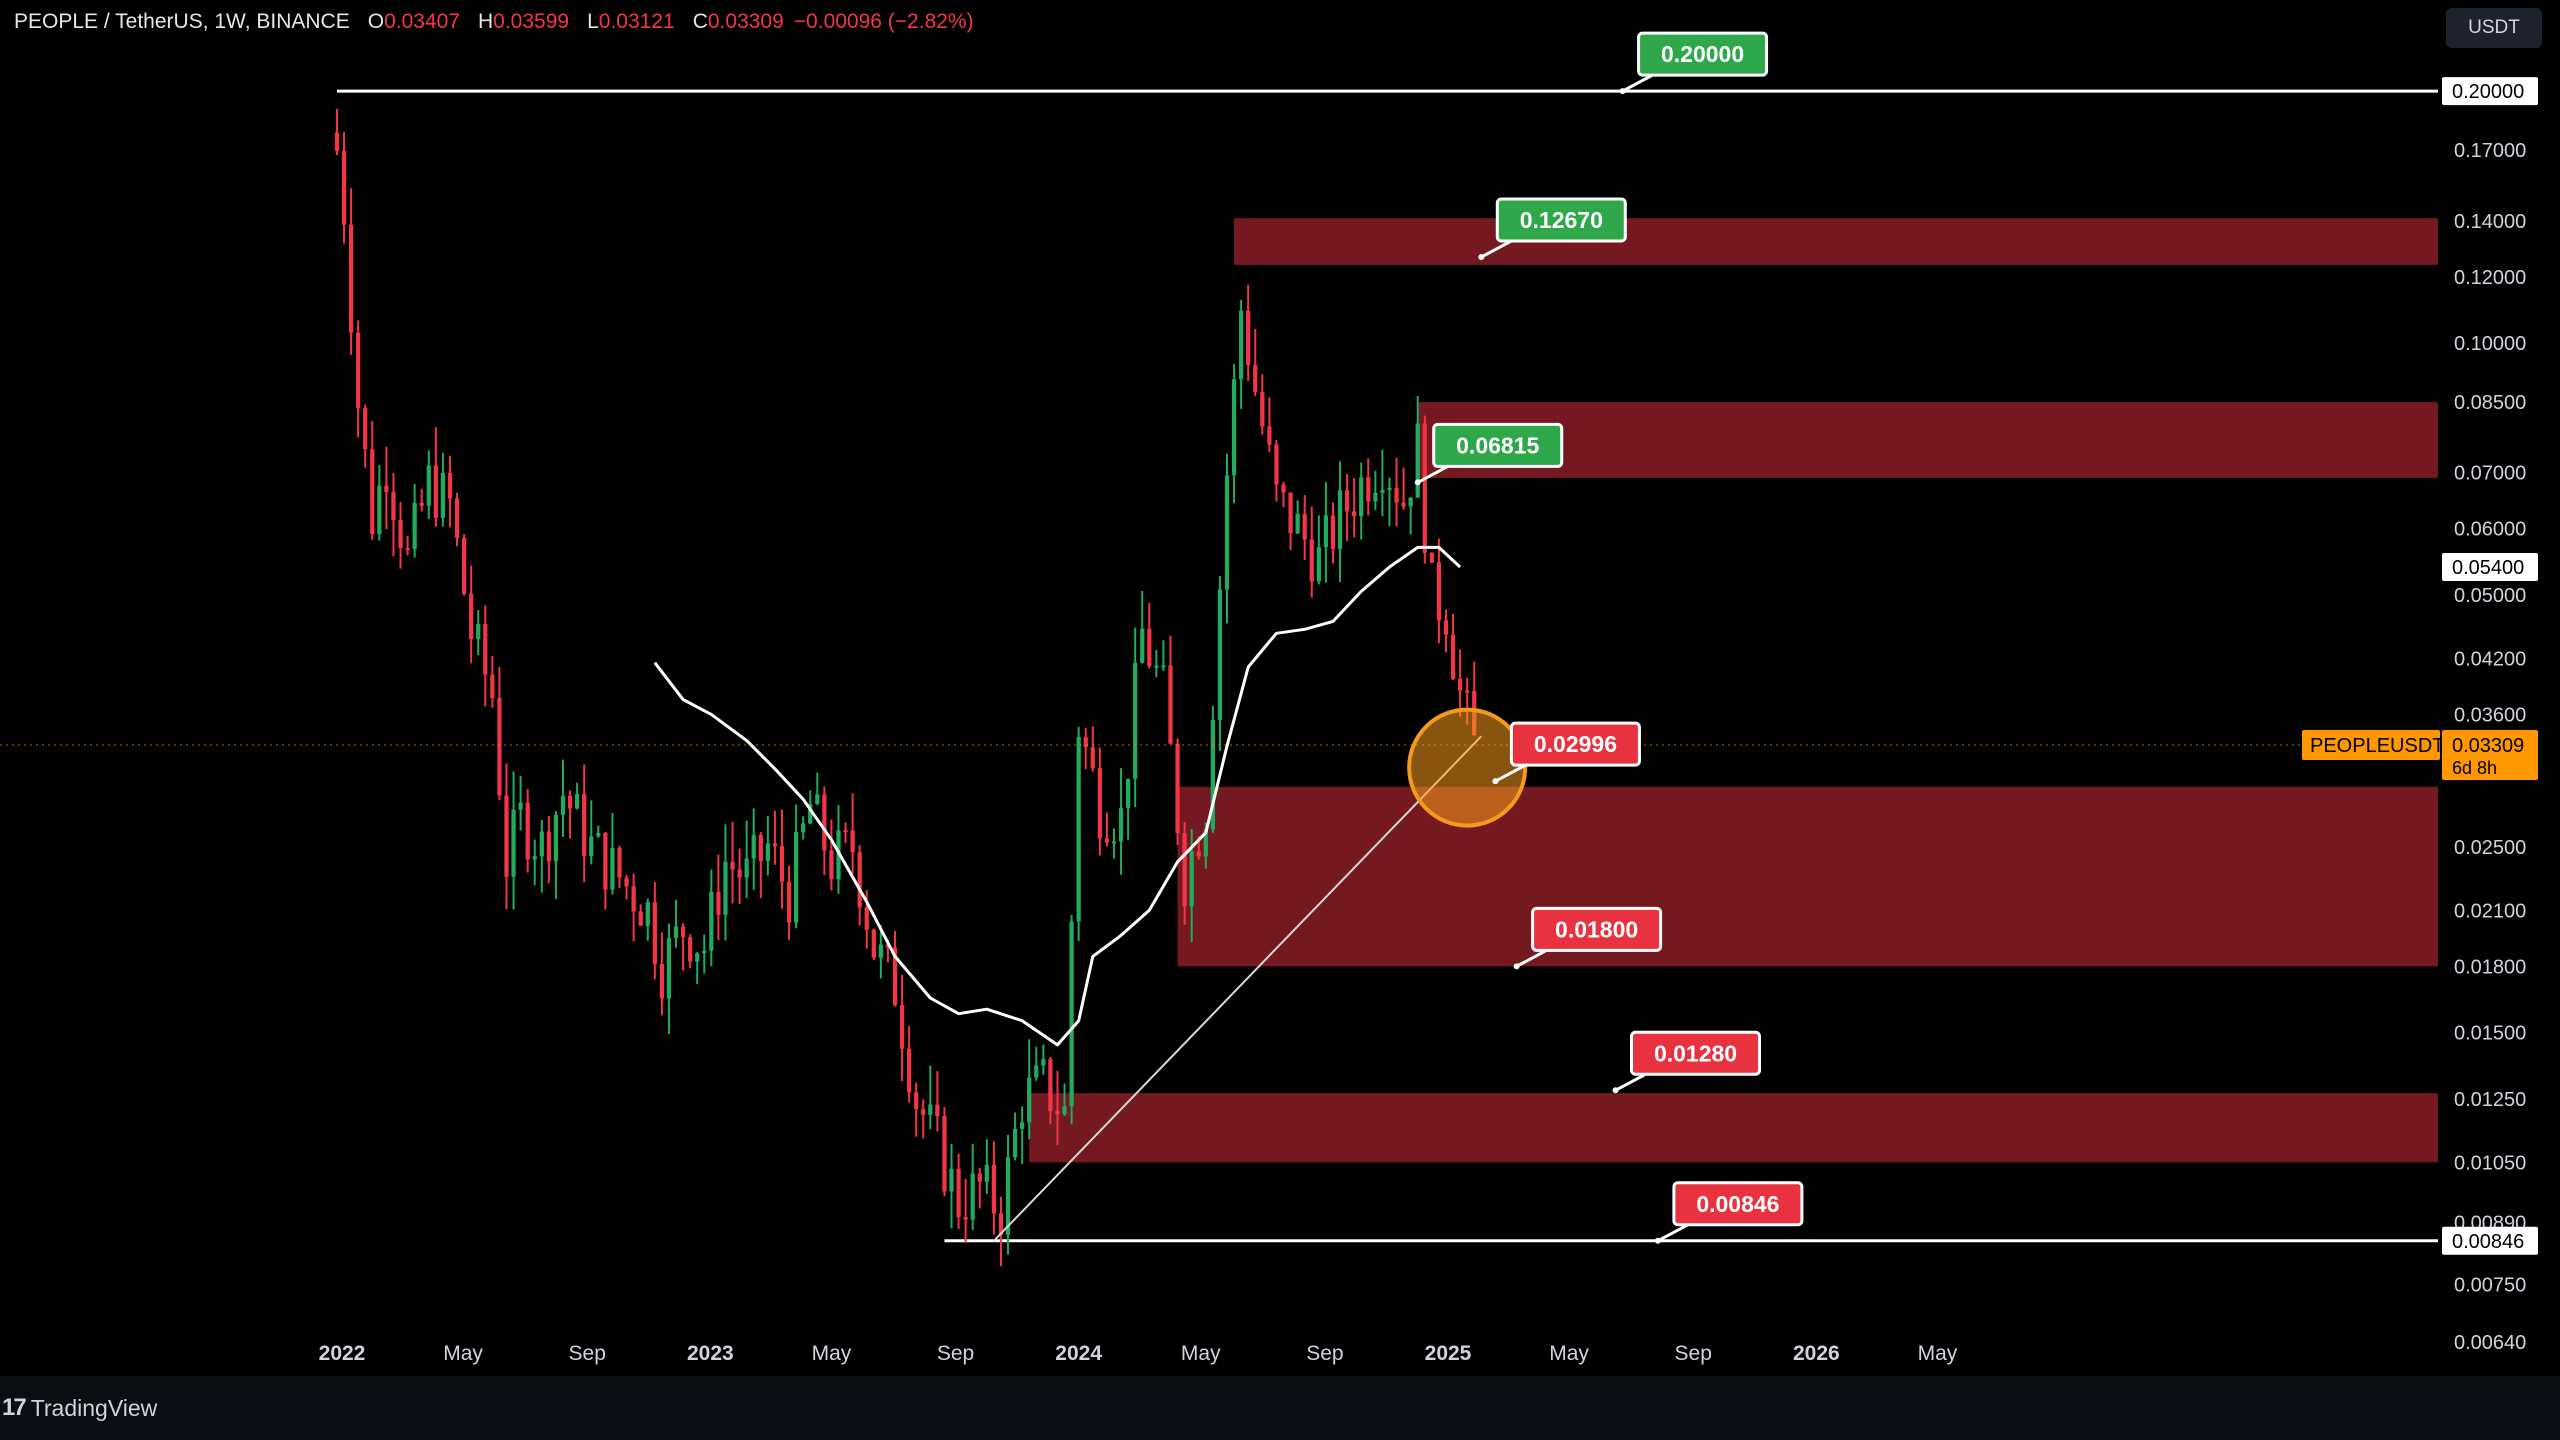  What do you see at coordinates (94, 1407) in the screenshot?
I see `tradingview-name: TradingView` at bounding box center [94, 1407].